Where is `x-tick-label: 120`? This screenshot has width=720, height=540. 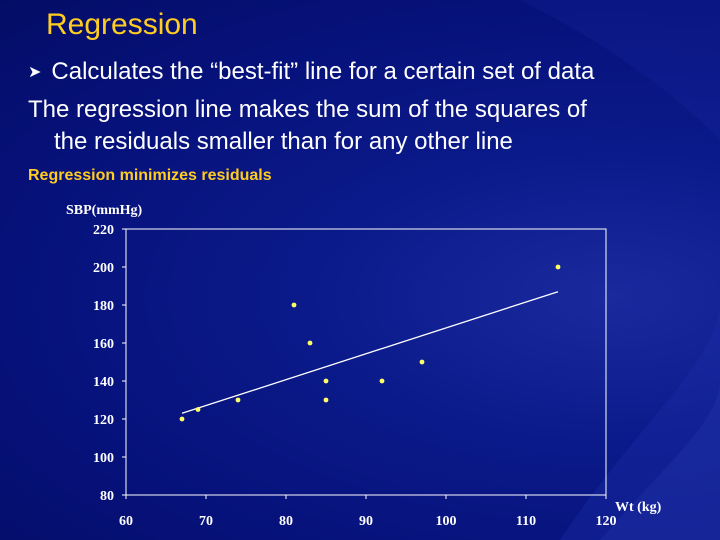
x-tick-label: 120 is located at coordinates (606, 521).